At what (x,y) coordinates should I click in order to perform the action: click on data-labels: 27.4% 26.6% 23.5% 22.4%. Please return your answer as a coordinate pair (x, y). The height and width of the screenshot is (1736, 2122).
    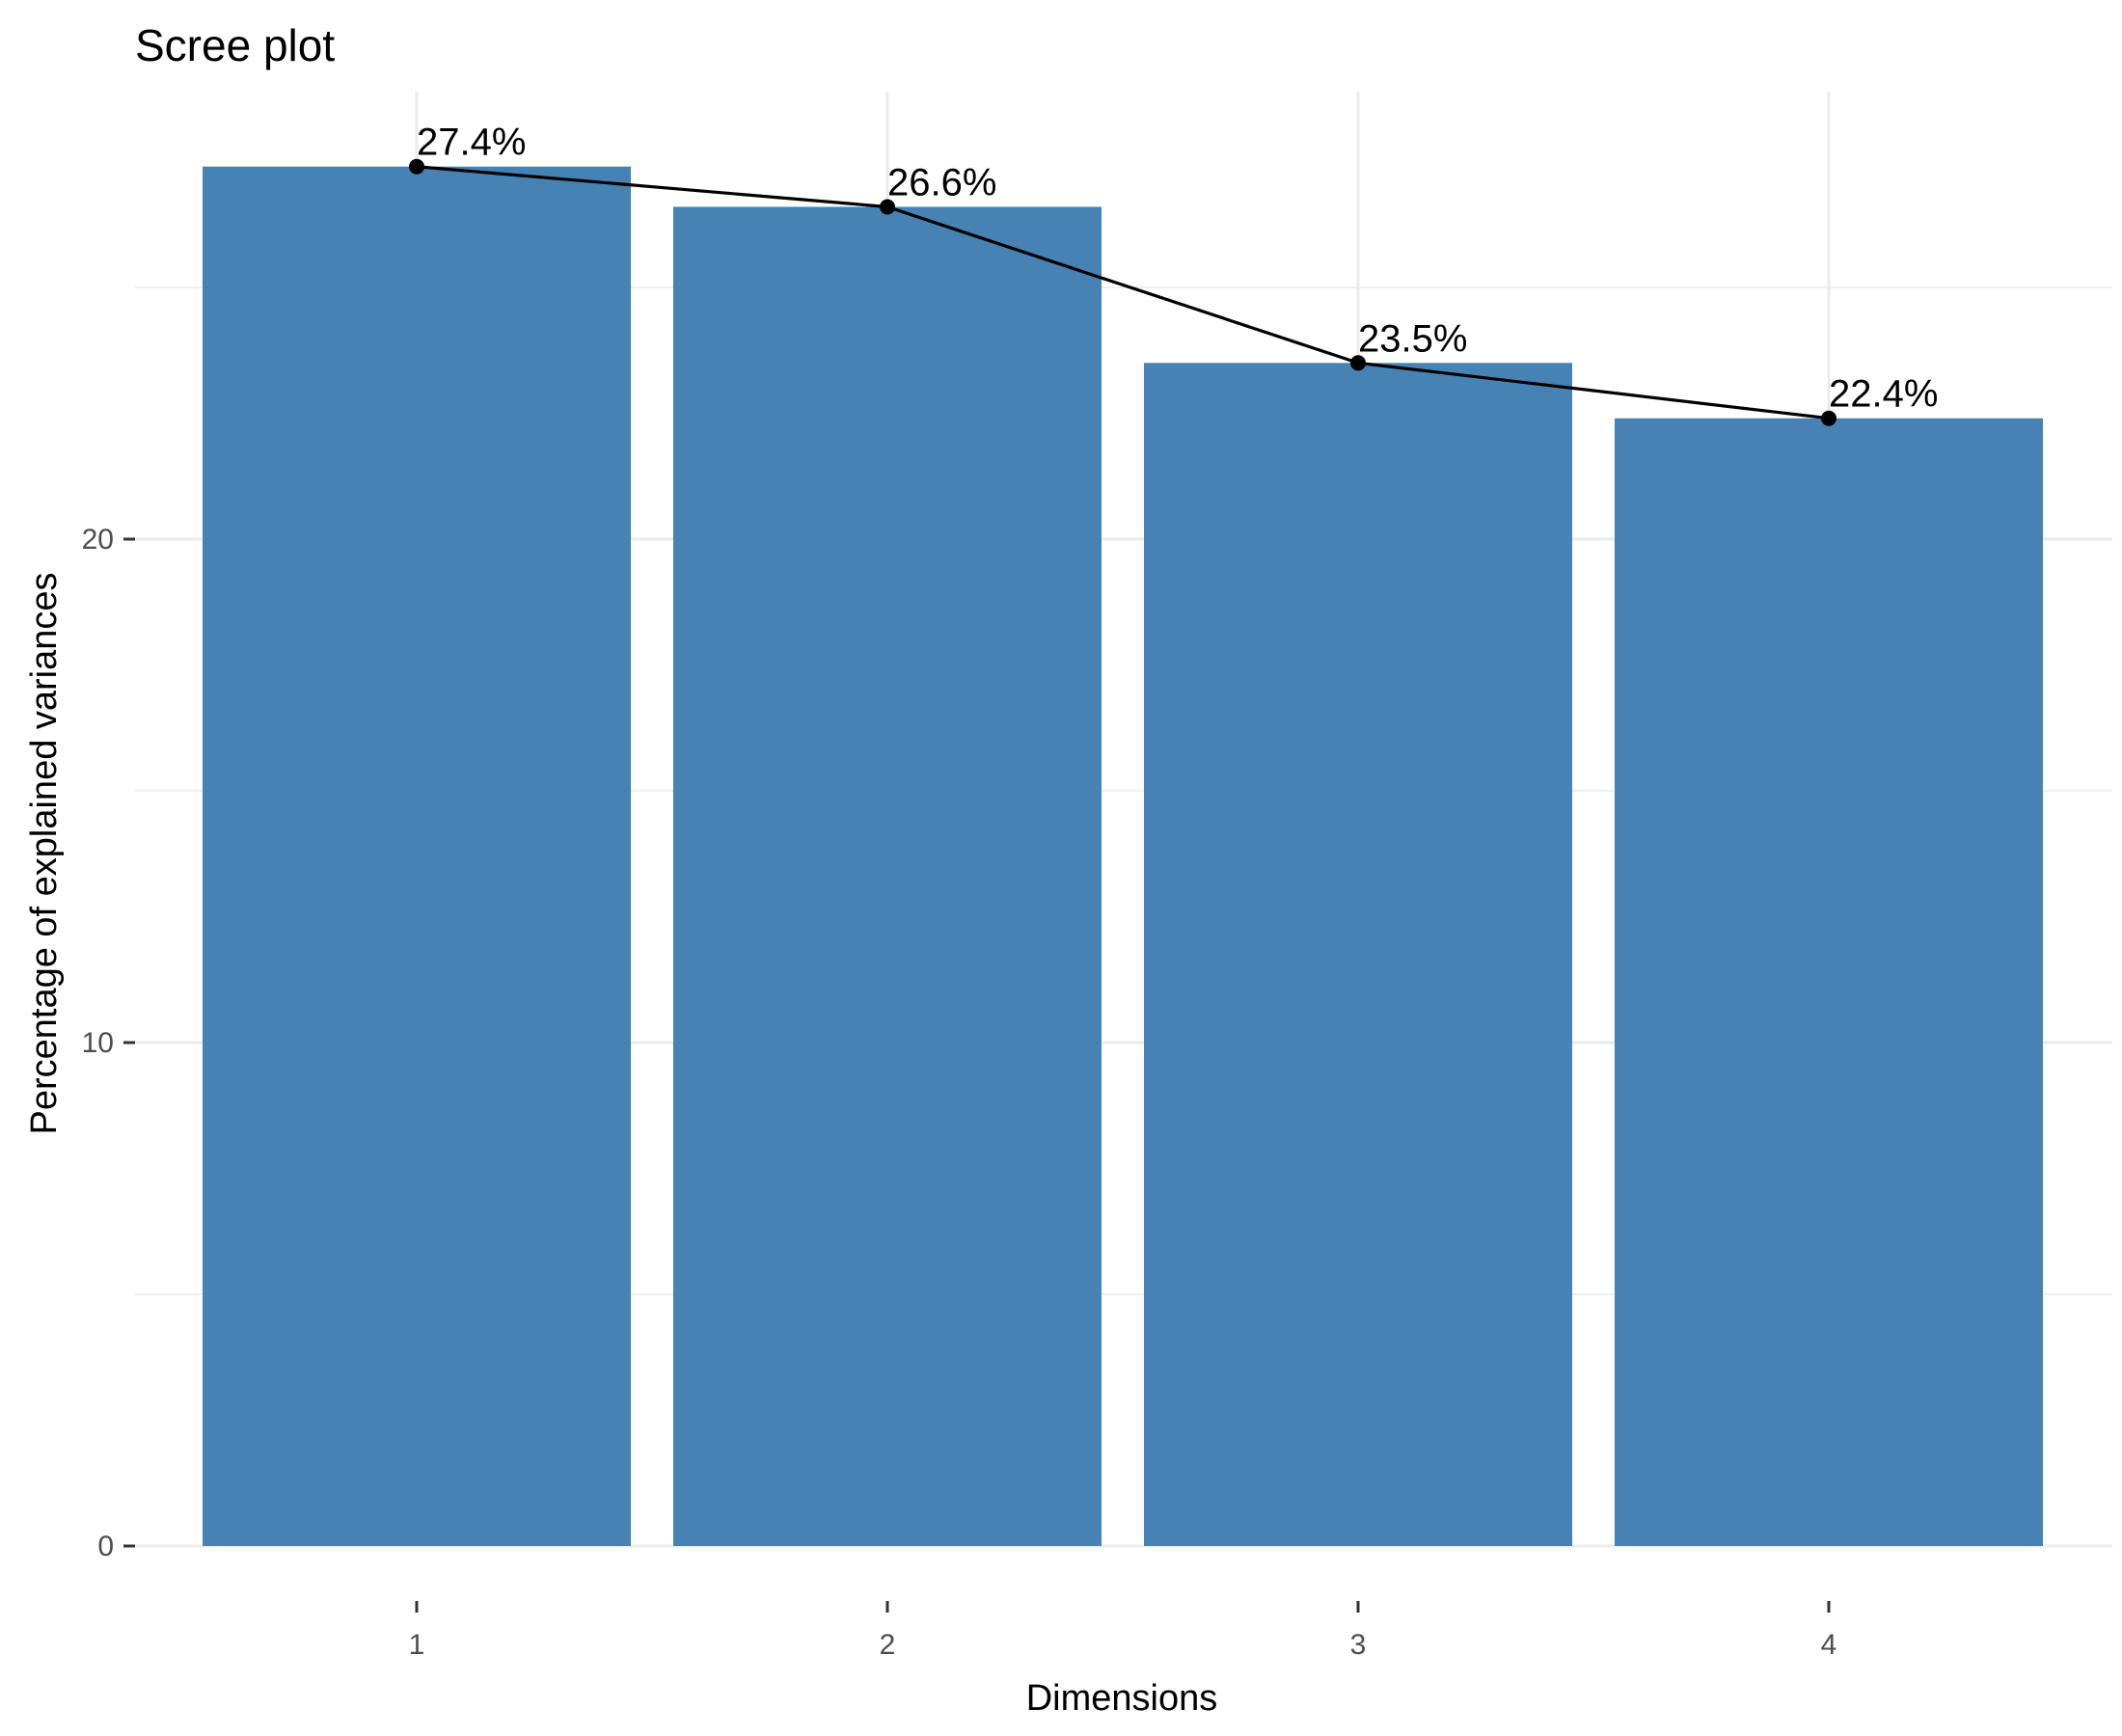
    Looking at the image, I should click on (1178, 269).